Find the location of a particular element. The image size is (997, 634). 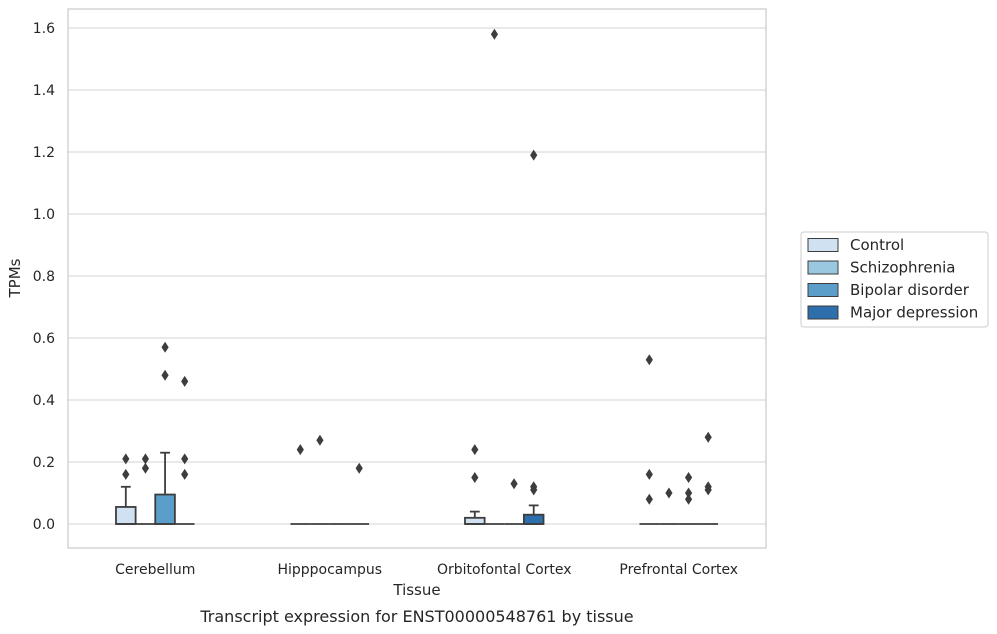

legend-label: Schizophrenia is located at coordinates (902, 268).